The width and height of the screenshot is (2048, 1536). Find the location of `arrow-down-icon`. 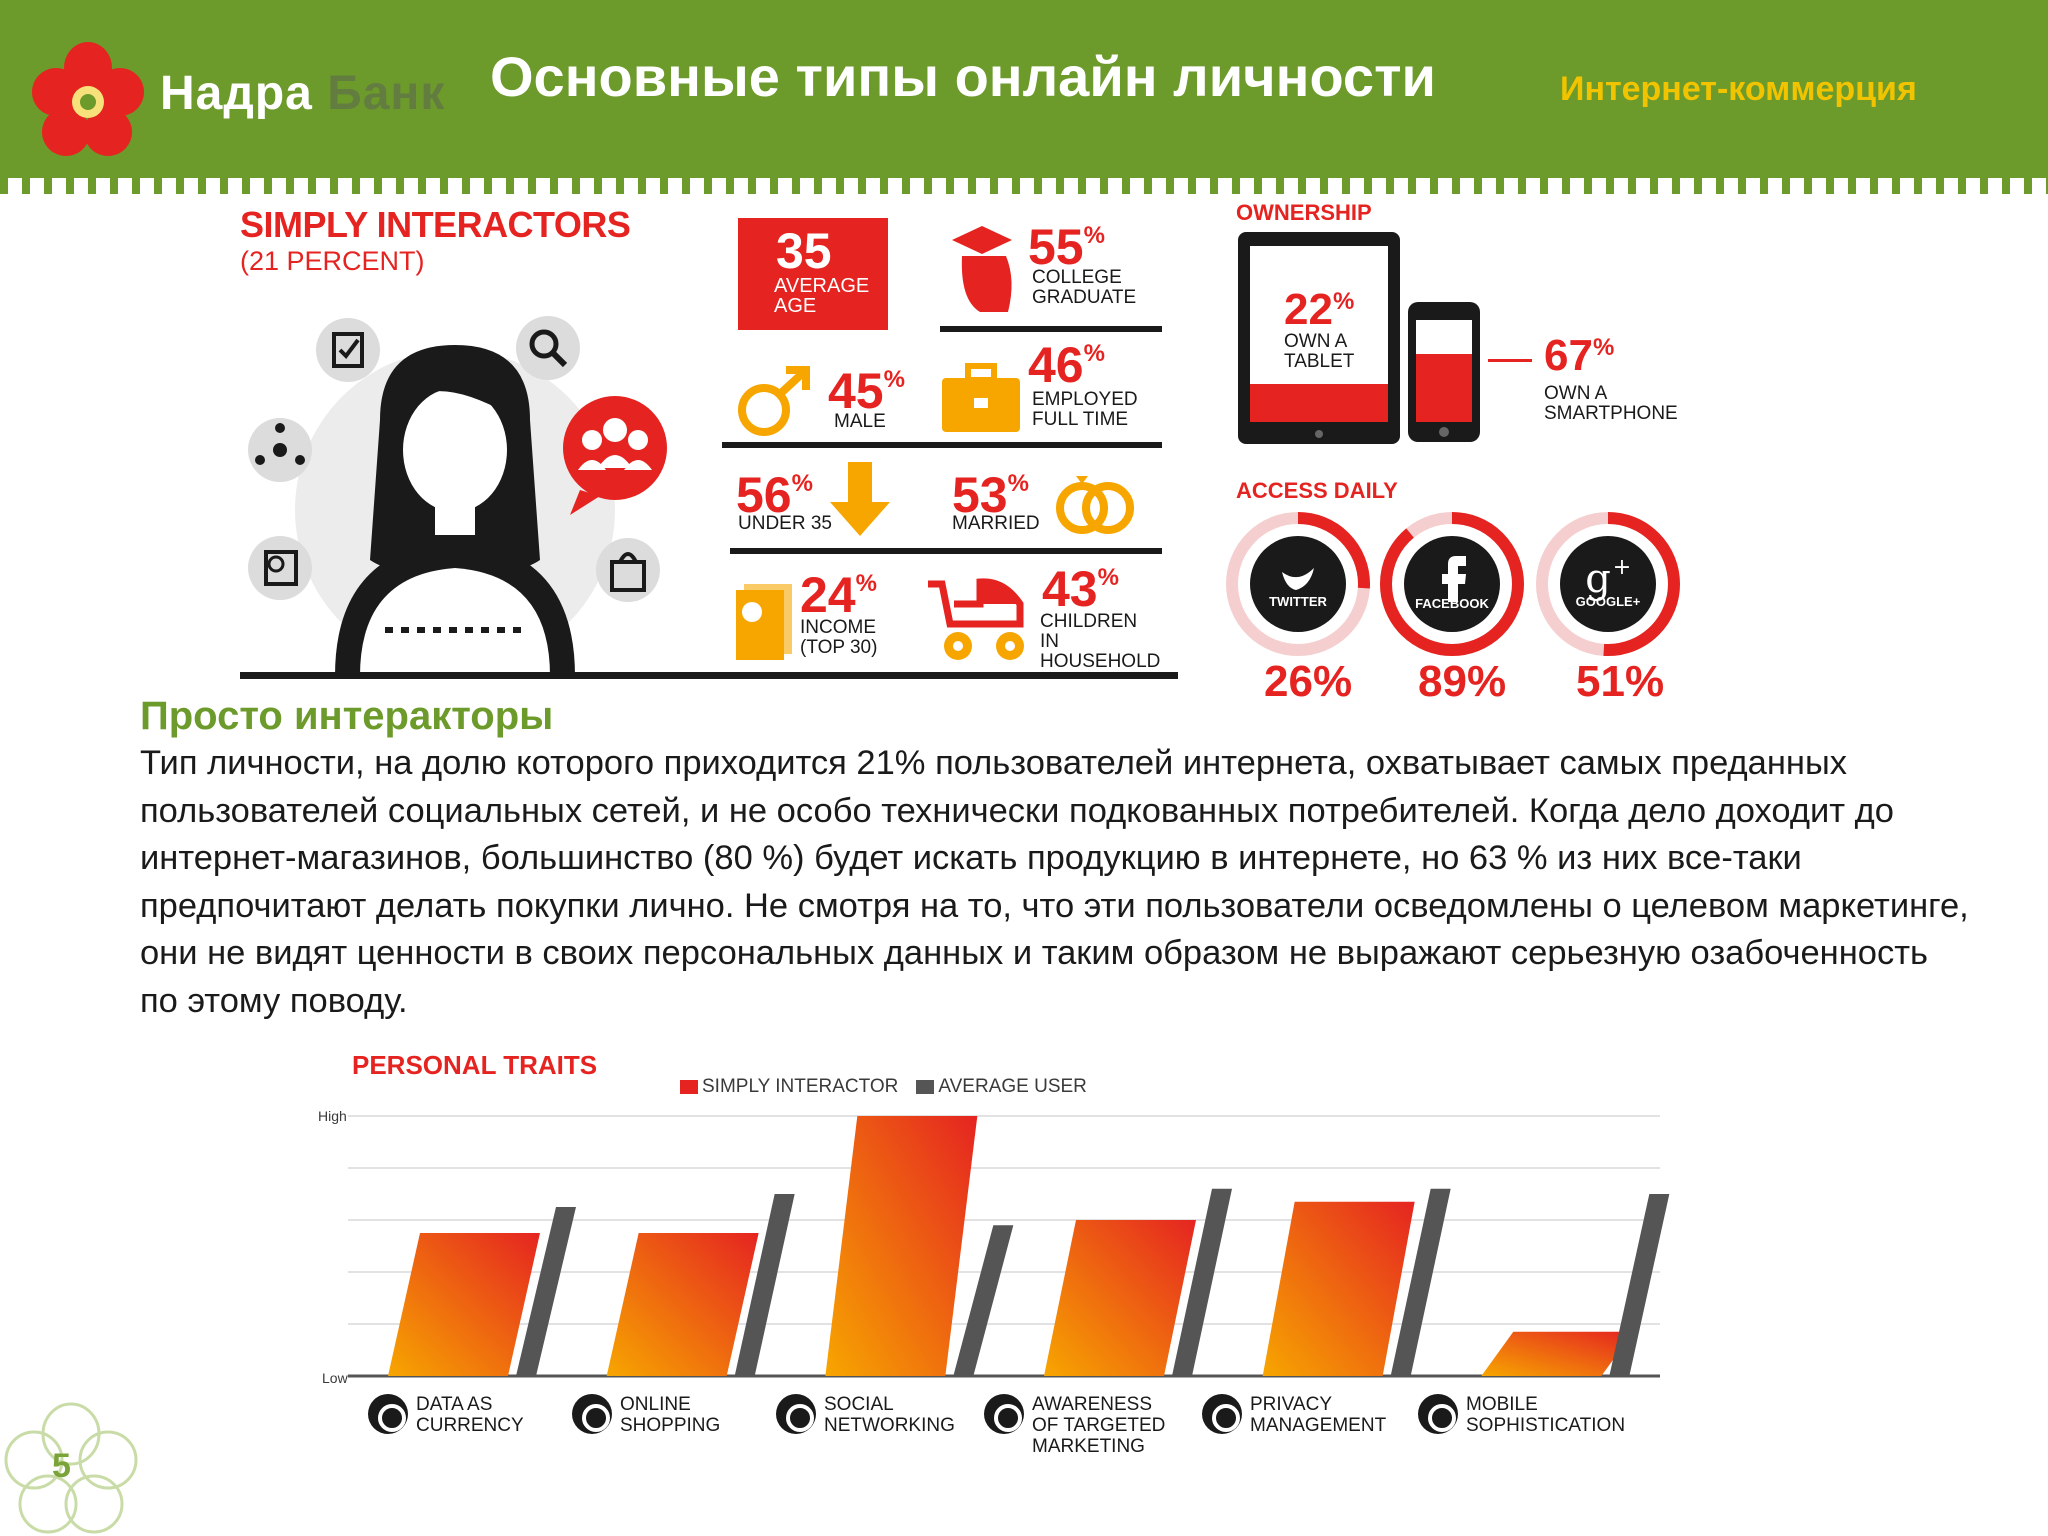

arrow-down-icon is located at coordinates (860, 499).